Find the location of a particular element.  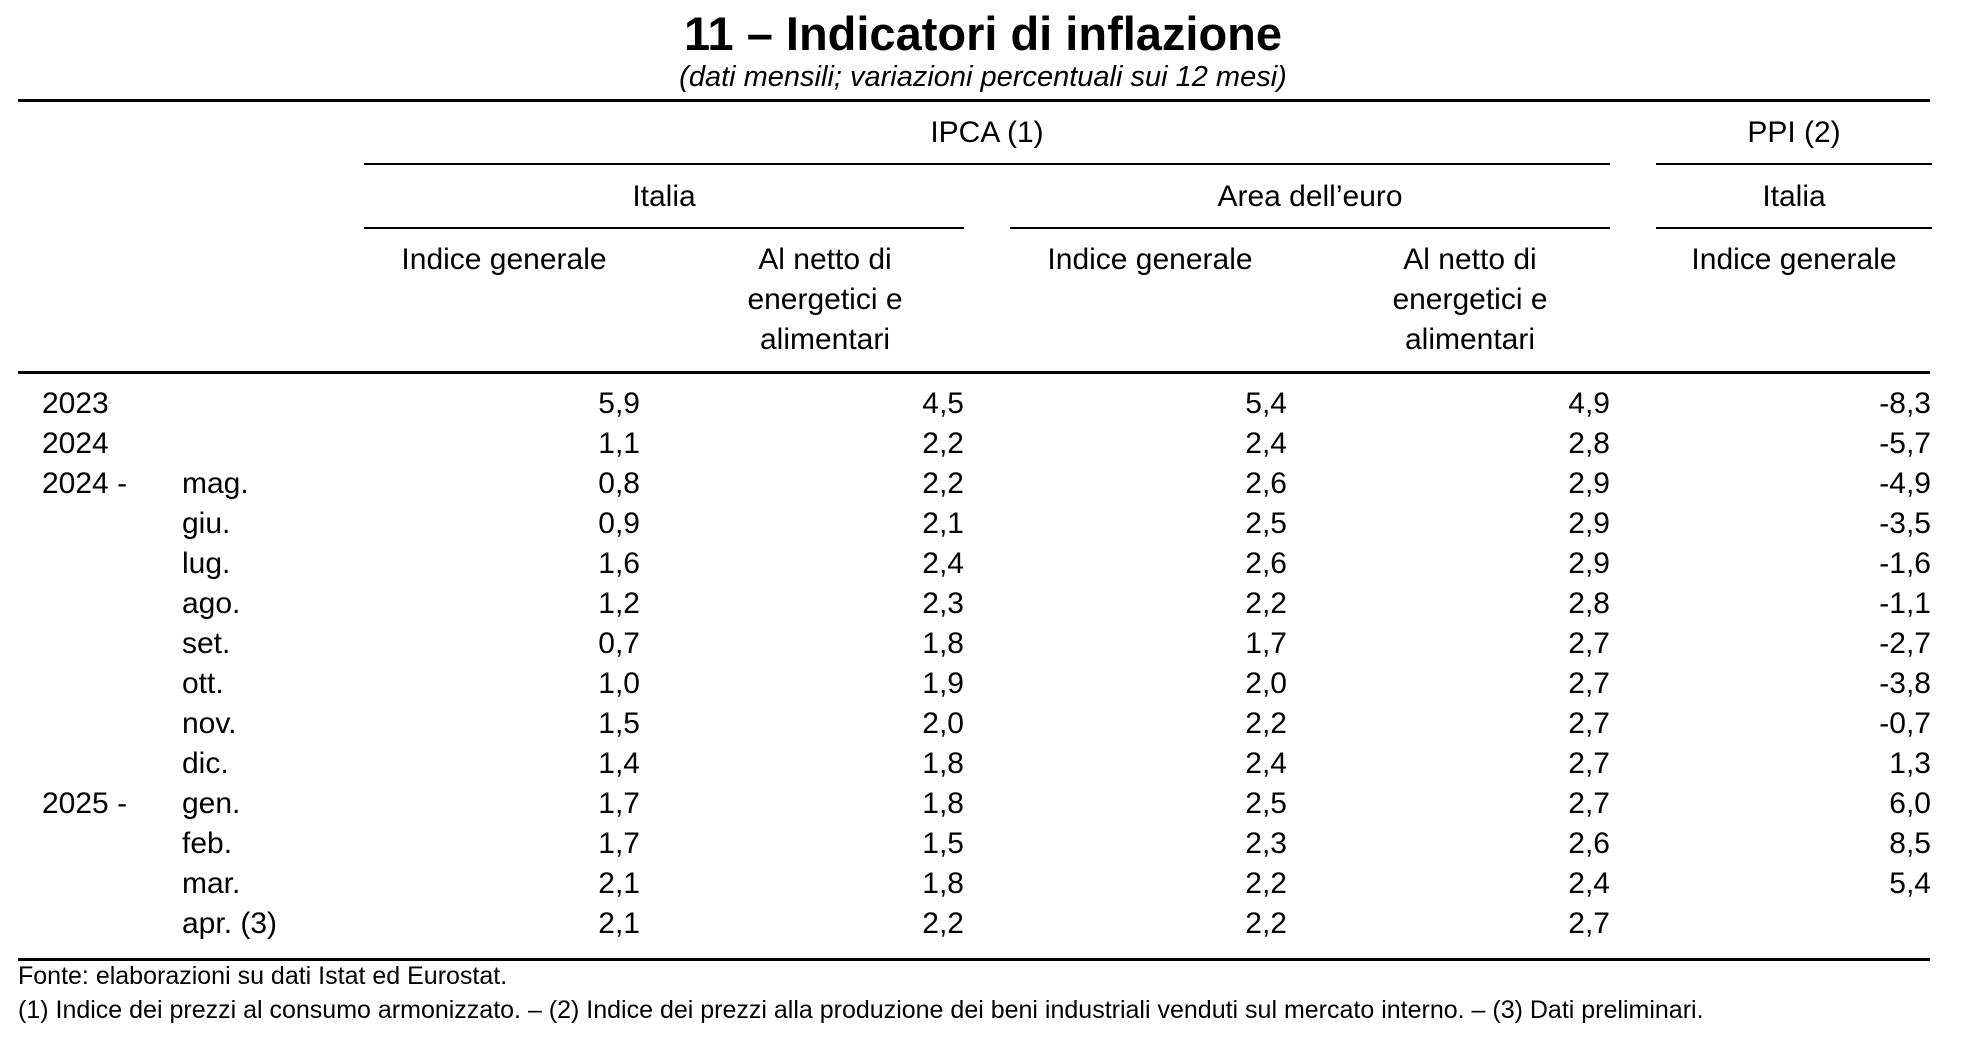

table-cell: 1,9 is located at coordinates (943, 683).